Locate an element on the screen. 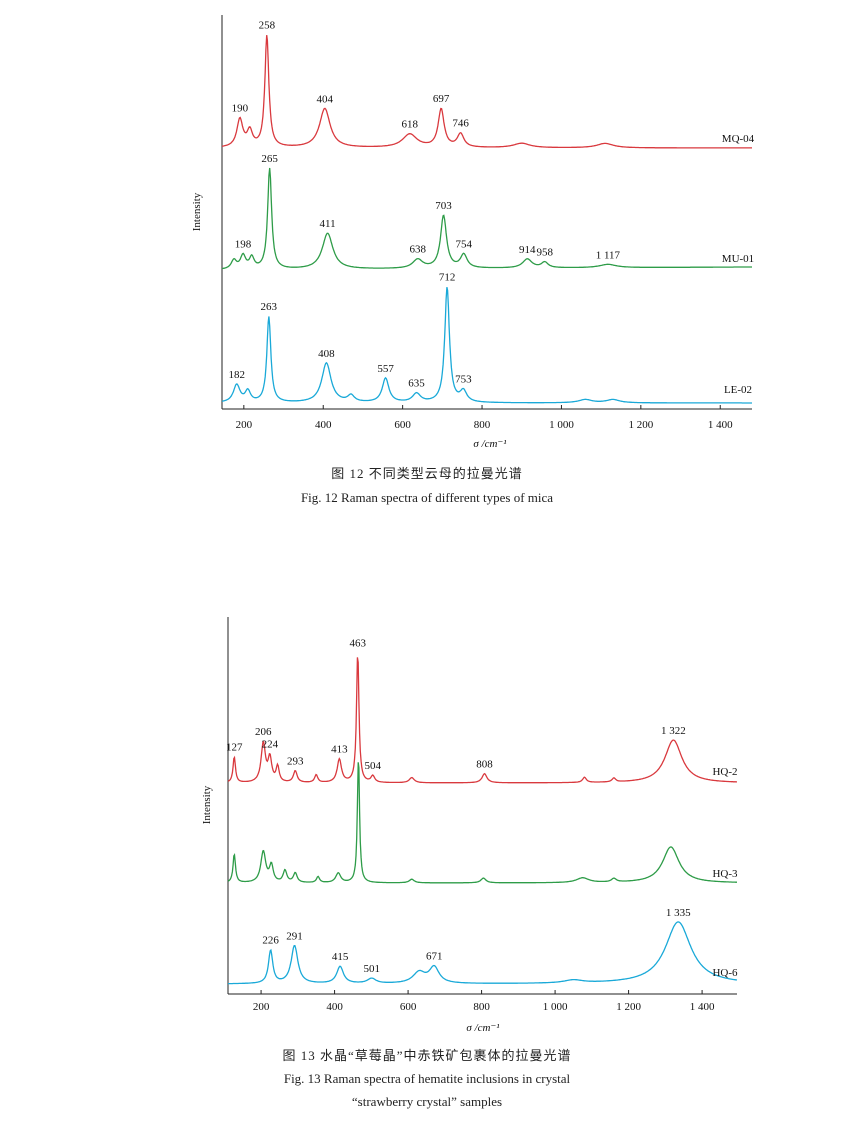  peak-label-mq-04-404: 404 is located at coordinates (325, 99).